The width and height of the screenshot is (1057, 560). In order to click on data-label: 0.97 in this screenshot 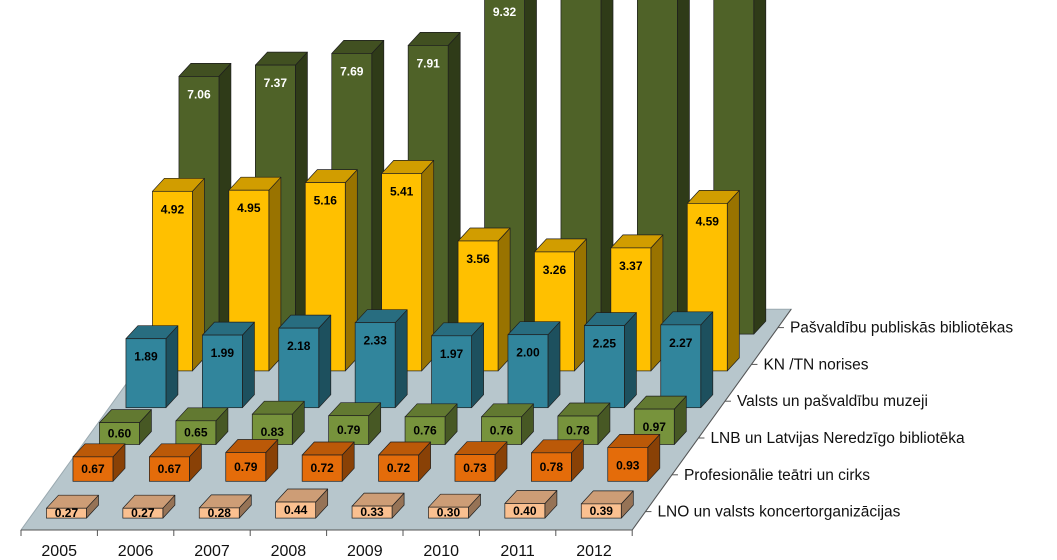, I will do `click(655, 427)`.